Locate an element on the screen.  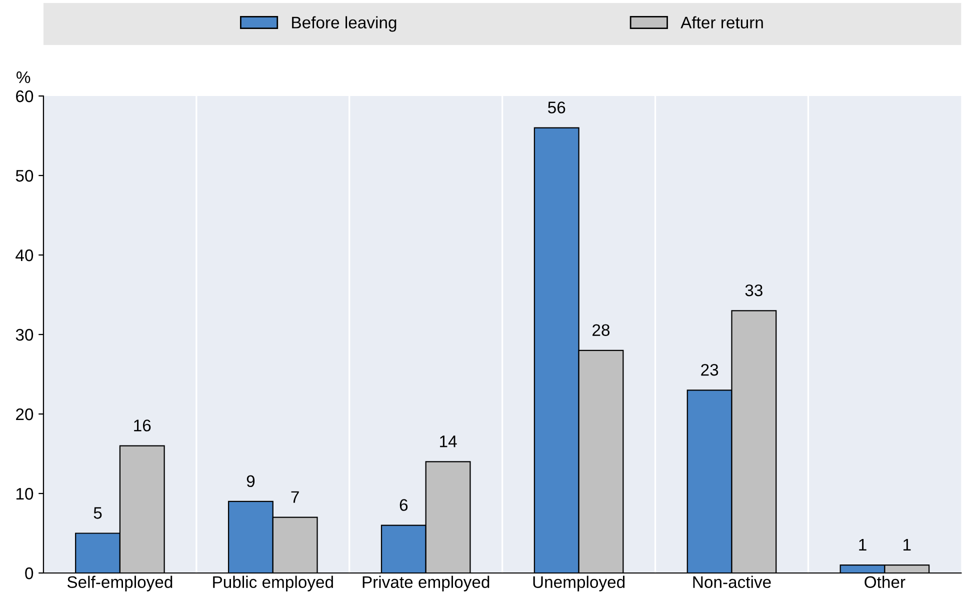
data-label: 56 is located at coordinates (557, 108).